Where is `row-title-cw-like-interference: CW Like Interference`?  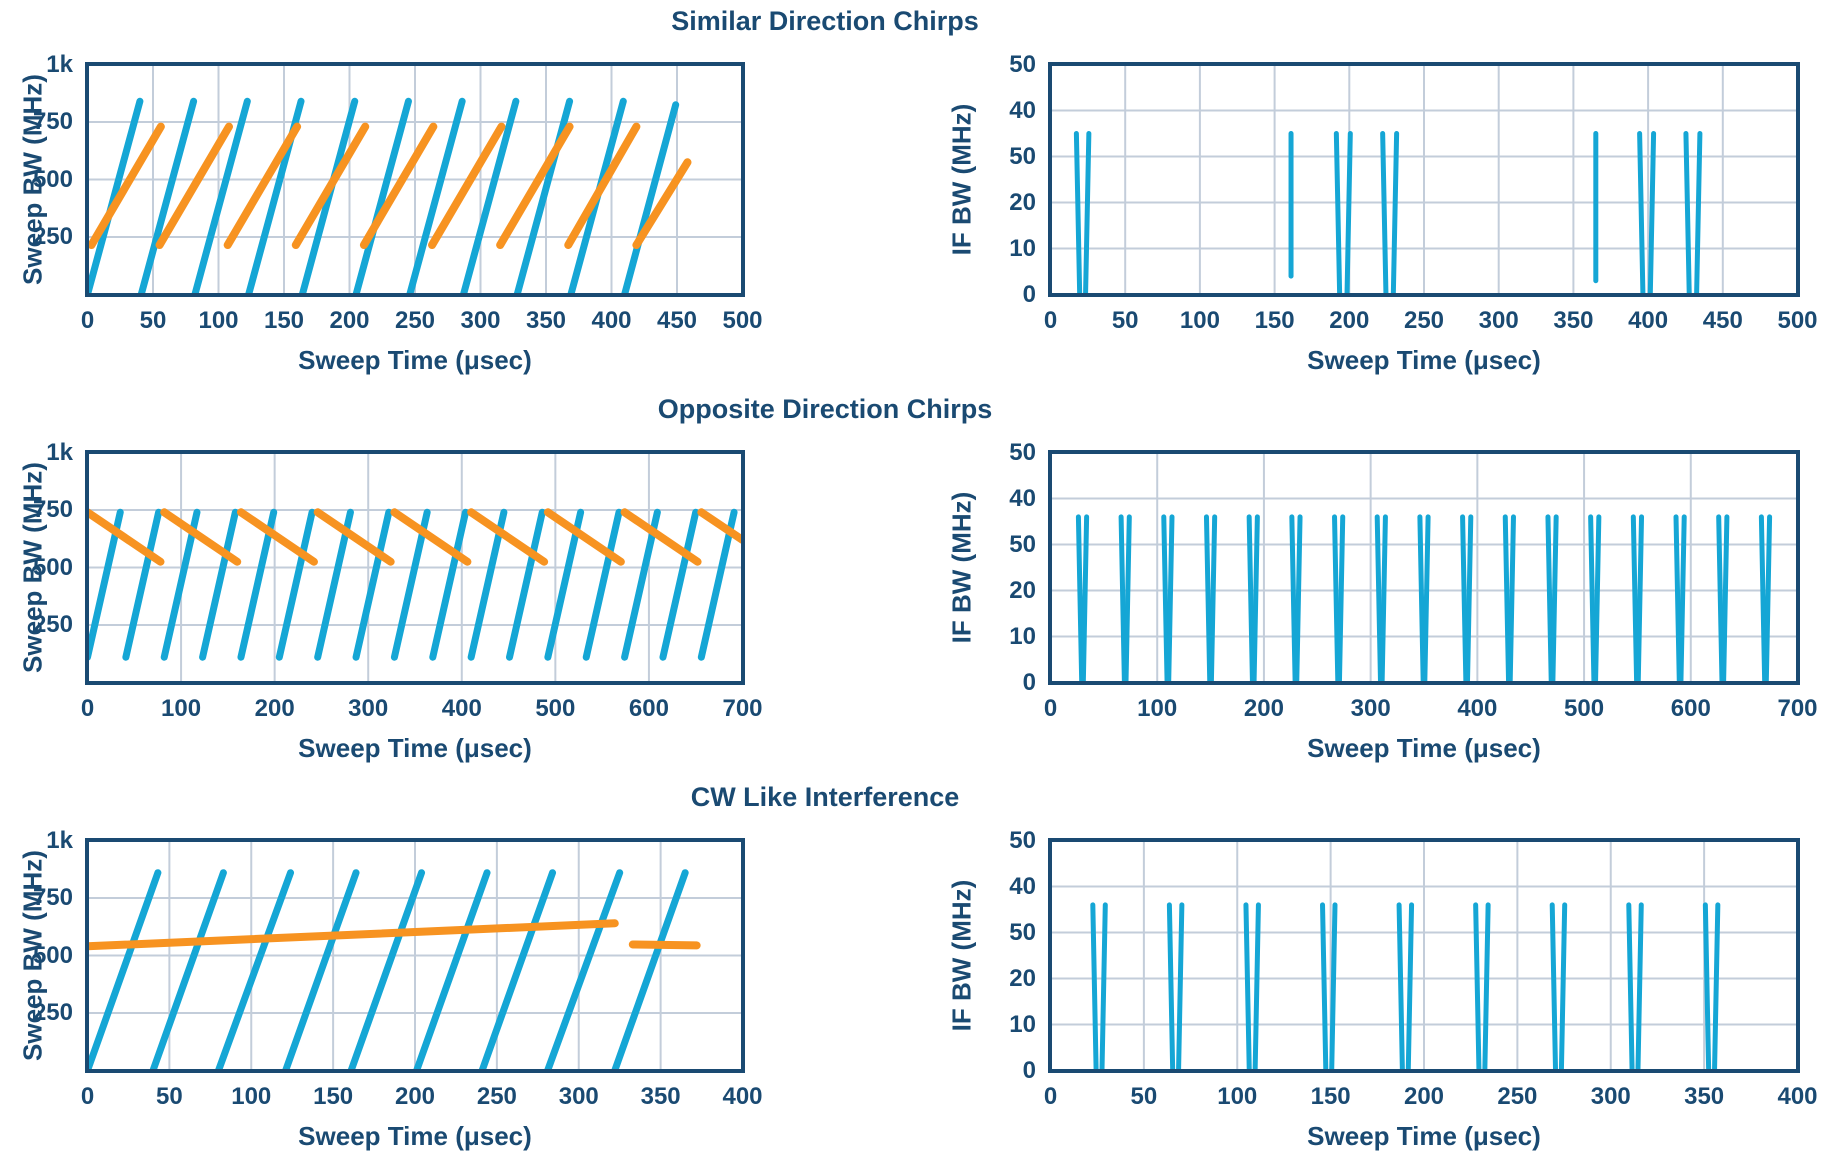
row-title-cw-like-interference: CW Like Interference is located at coordinates (825, 797).